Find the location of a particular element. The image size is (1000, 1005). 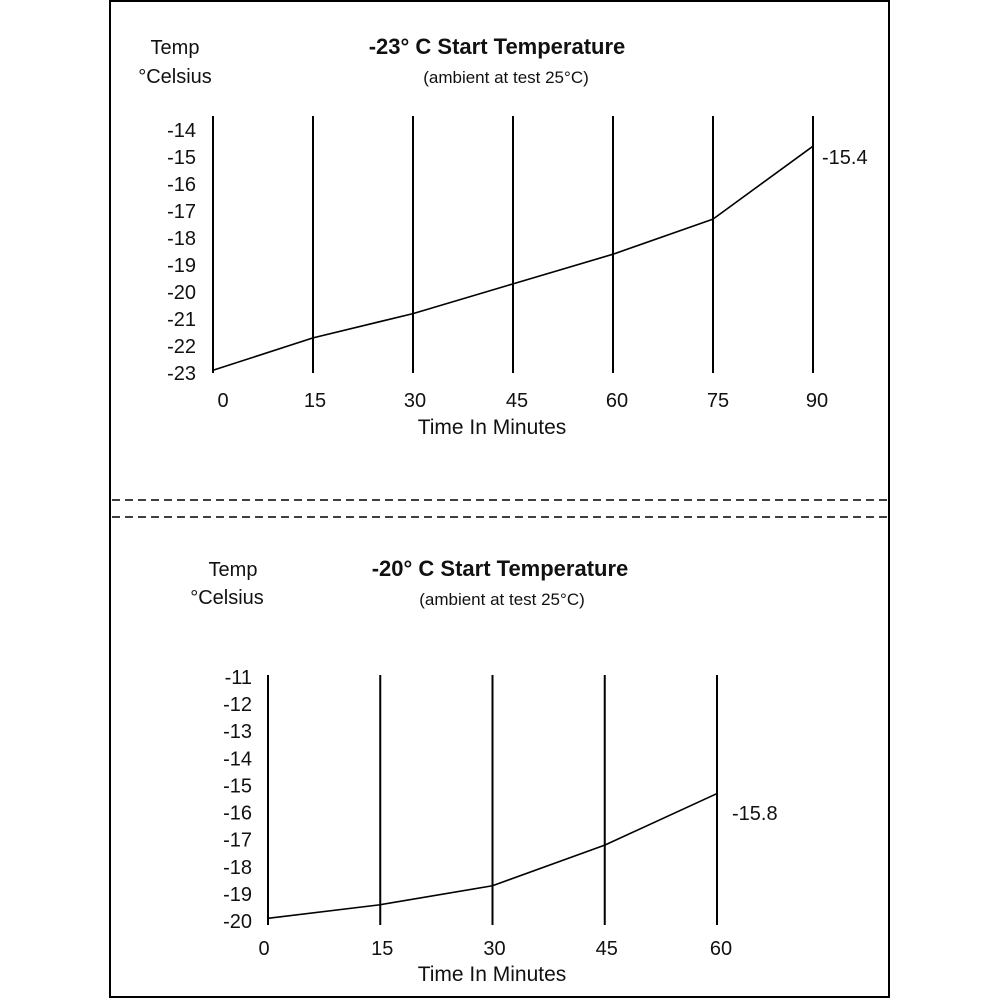

chart-1-y-tick-label: -18 is located at coordinates (181, 239).